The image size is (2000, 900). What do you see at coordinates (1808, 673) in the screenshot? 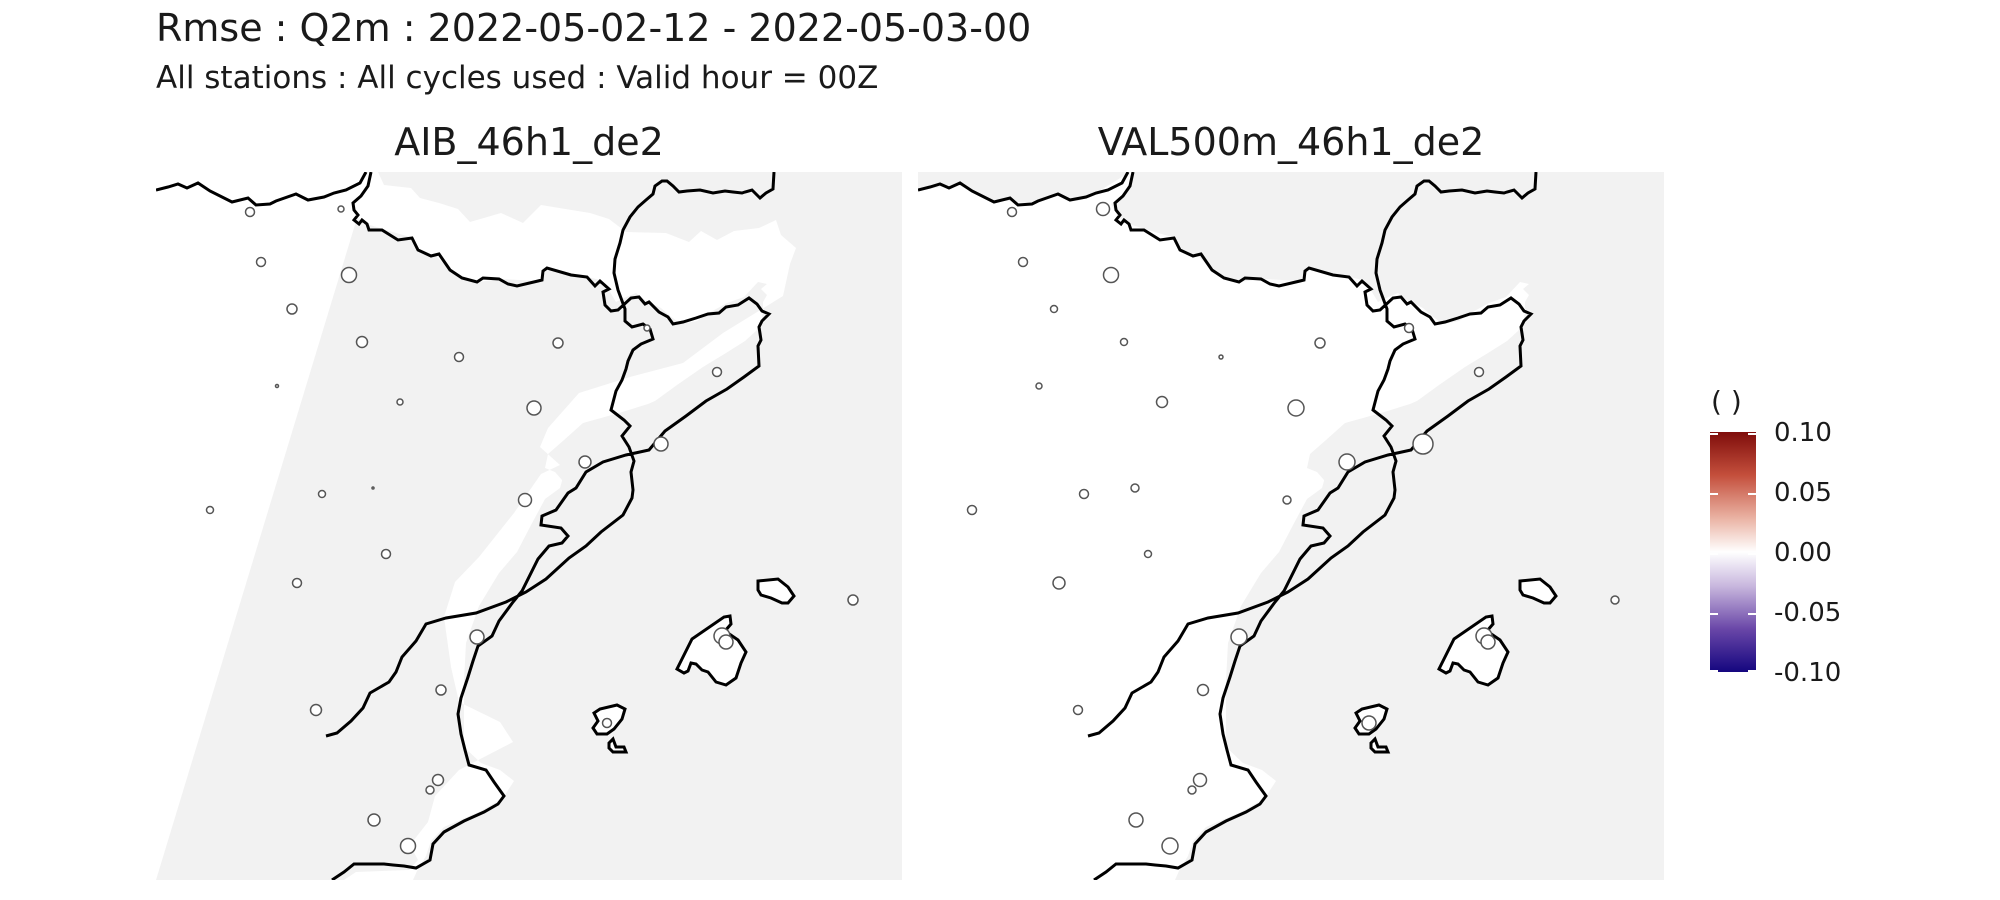
I see `legend-label: -0.10` at bounding box center [1808, 673].